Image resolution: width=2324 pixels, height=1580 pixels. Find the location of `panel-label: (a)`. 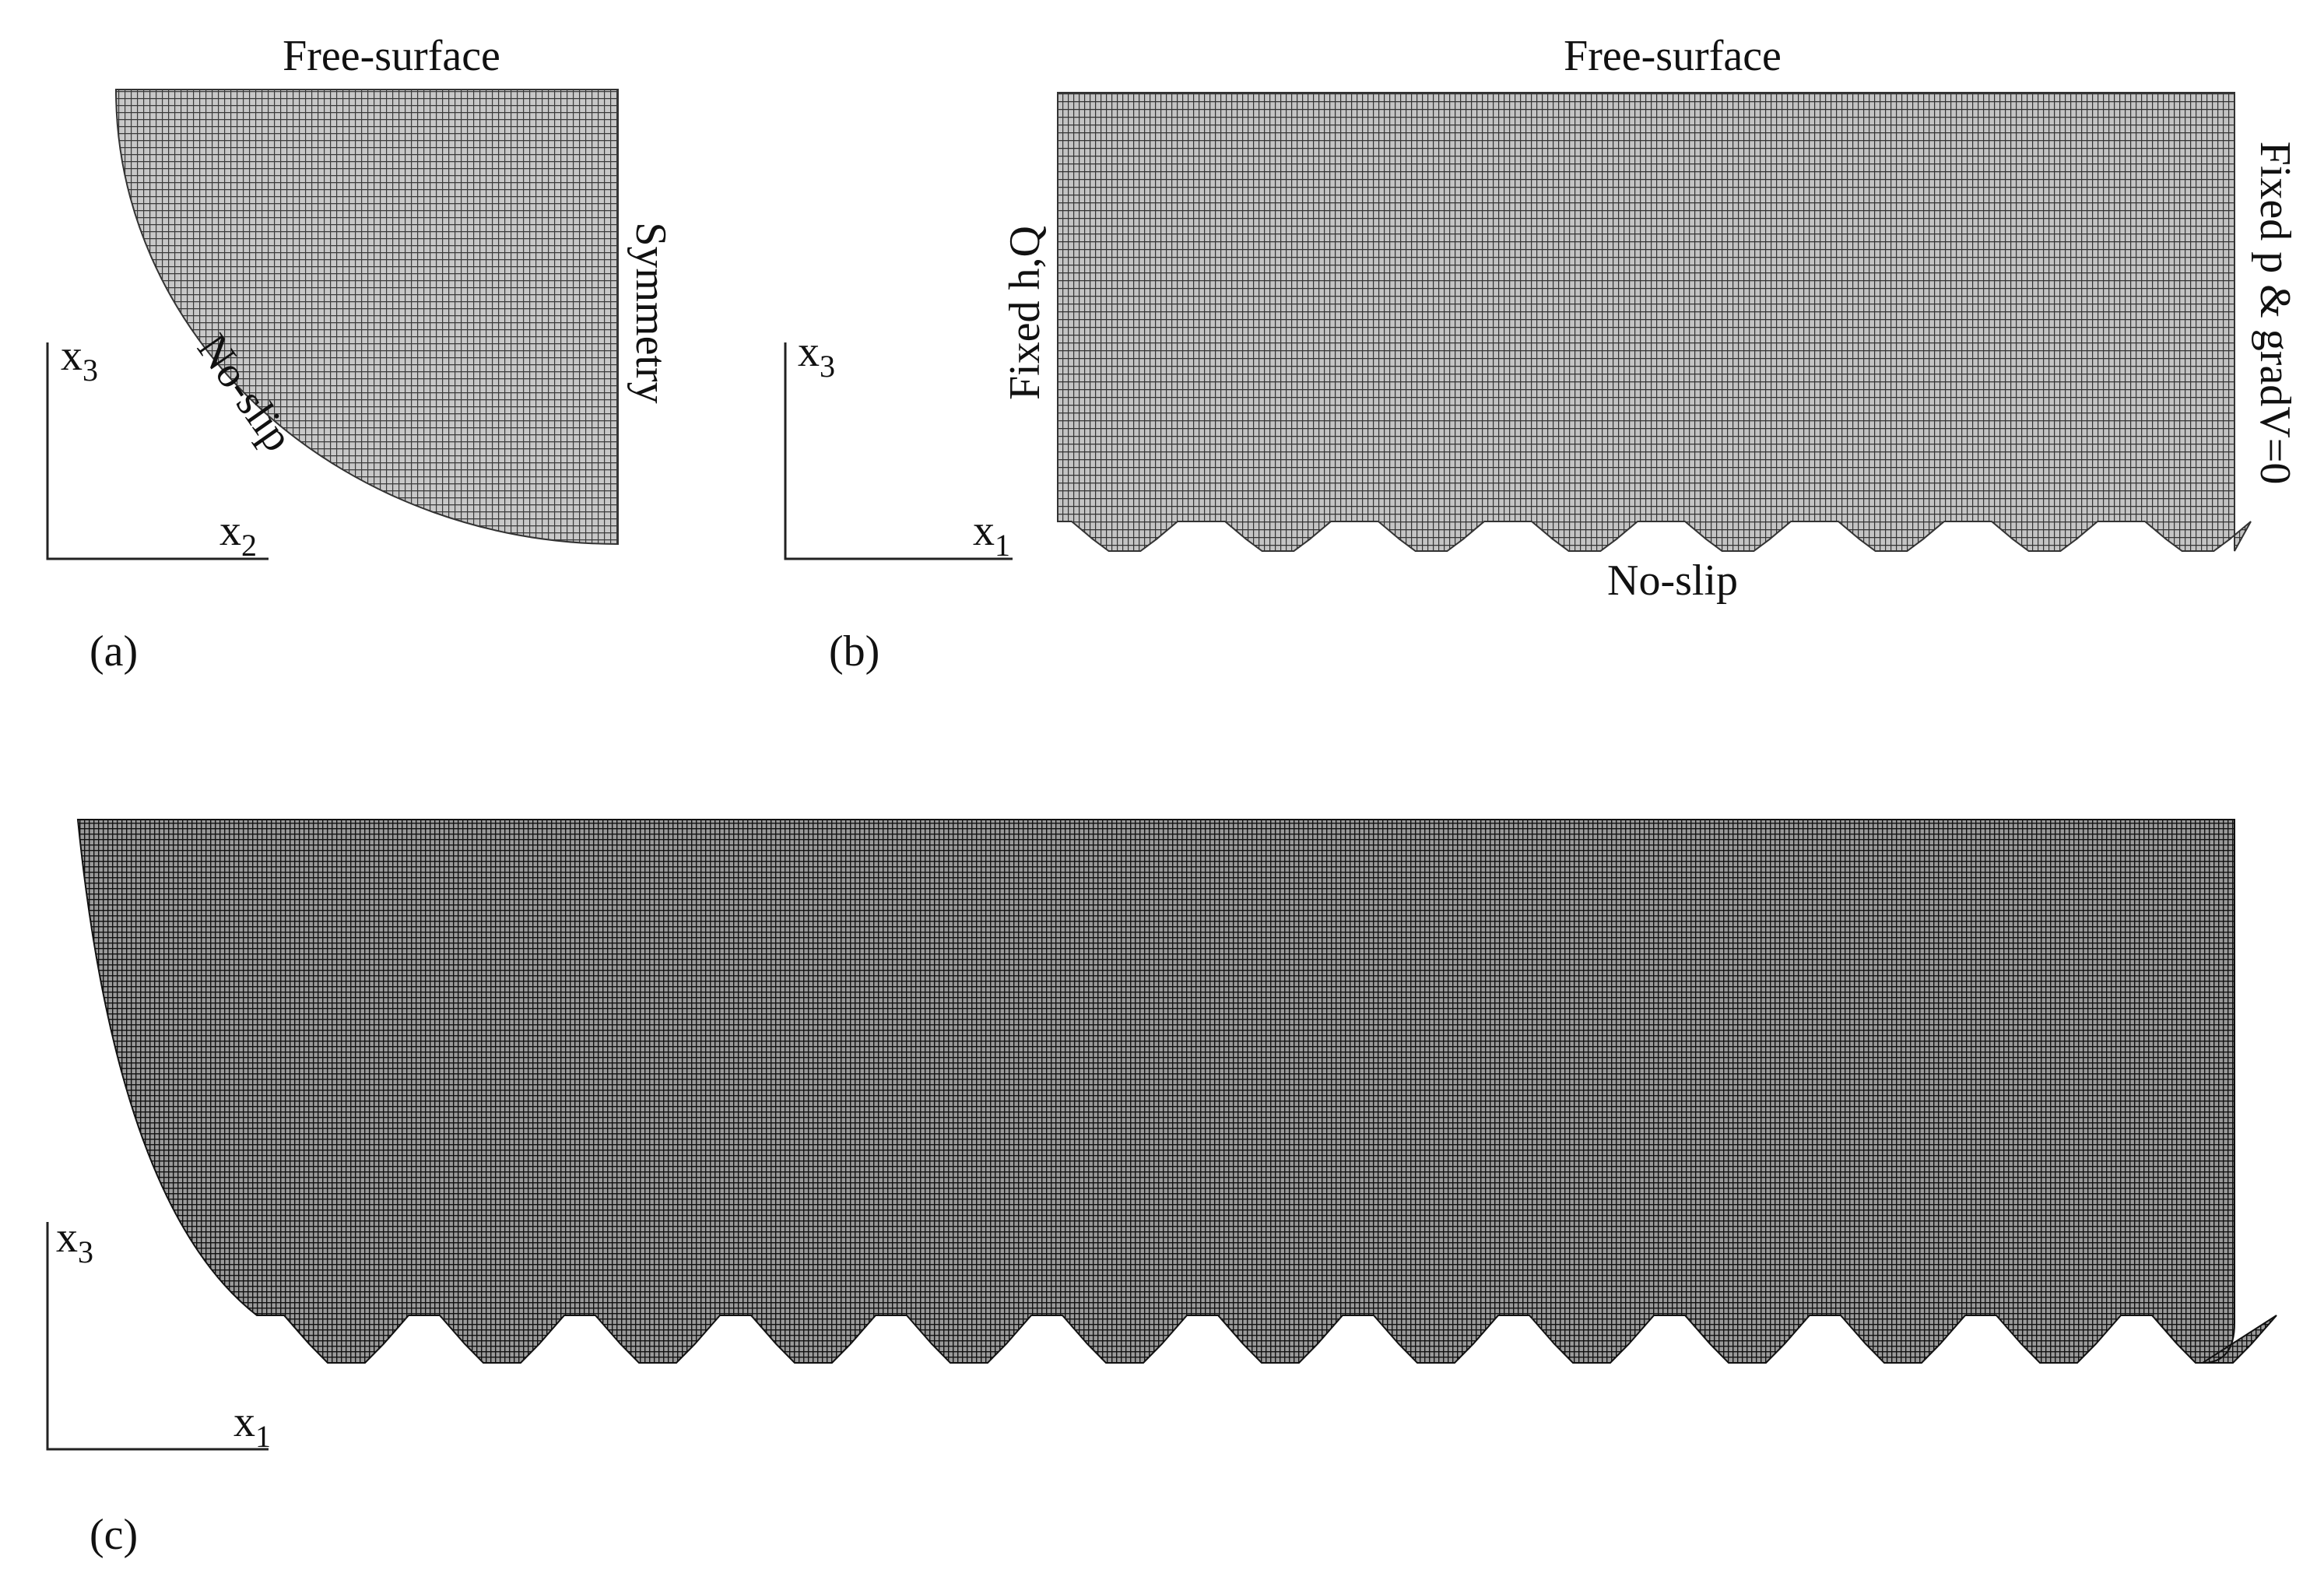

panel-label: (a) is located at coordinates (114, 651).